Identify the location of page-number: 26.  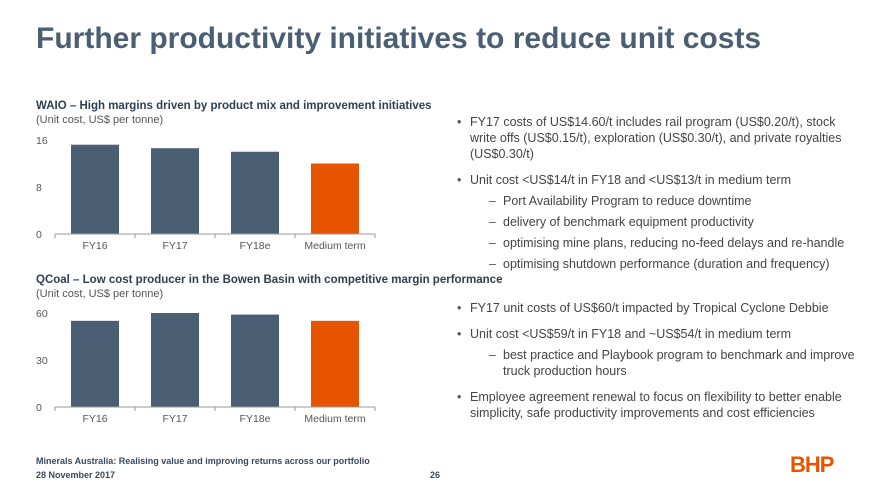
(435, 475).